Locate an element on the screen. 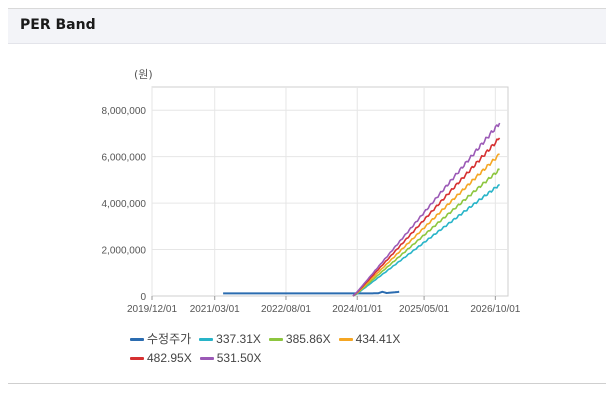 This screenshot has width=616, height=401. legend-label: 531.50X is located at coordinates (239, 358).